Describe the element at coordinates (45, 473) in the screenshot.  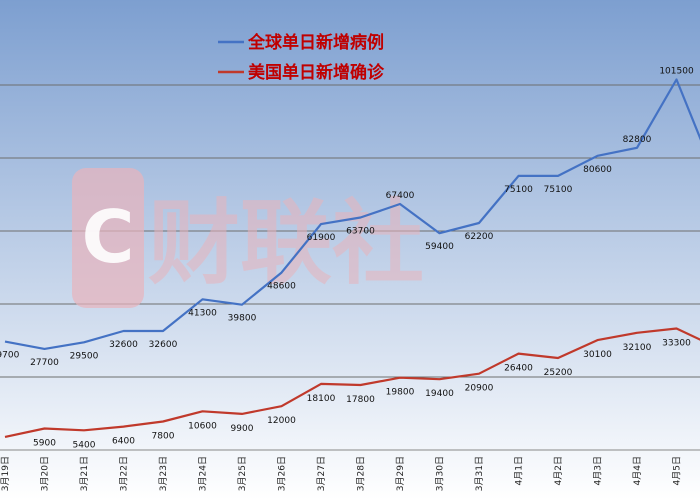
I see `x-tick-label: 3月20日` at that location.